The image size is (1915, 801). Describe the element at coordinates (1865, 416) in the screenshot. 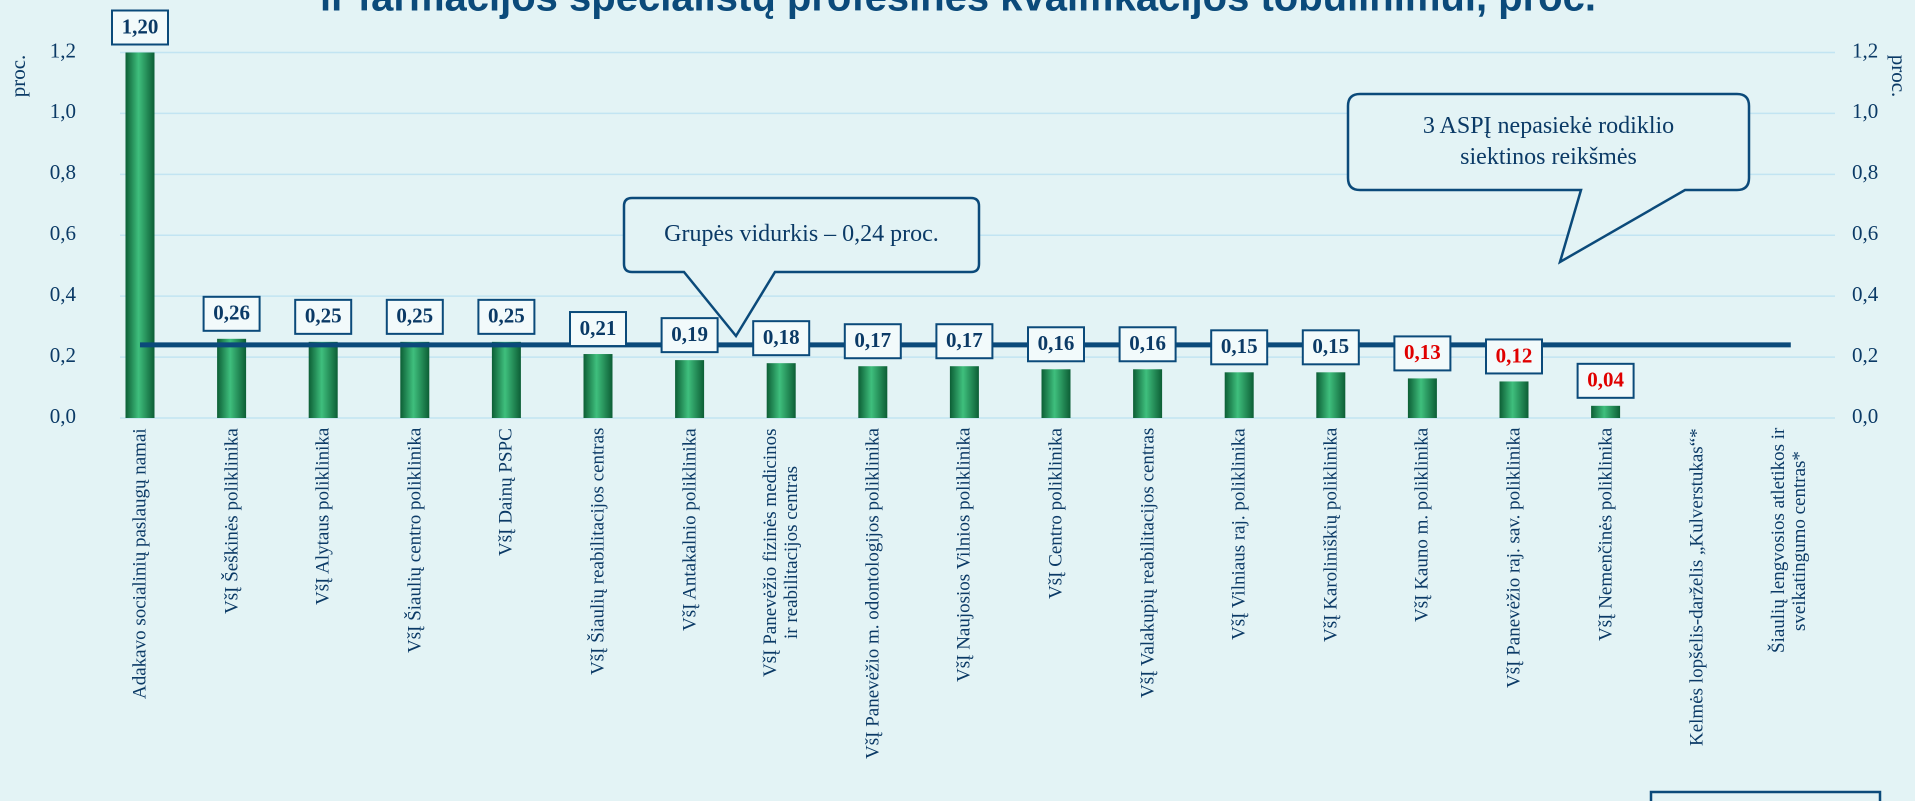

I see `y2-tick-label: 0,0` at that location.